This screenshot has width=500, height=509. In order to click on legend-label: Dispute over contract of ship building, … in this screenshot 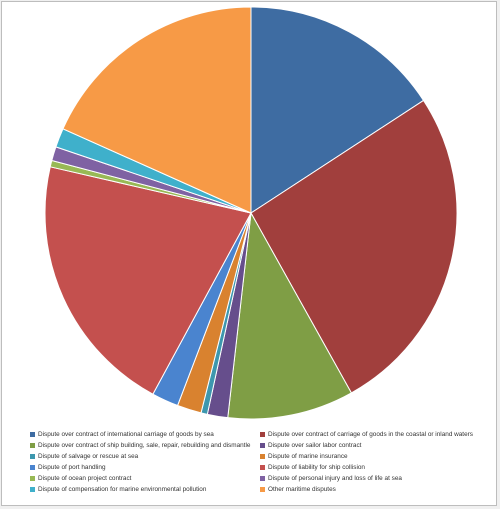, I will do `click(144, 445)`.